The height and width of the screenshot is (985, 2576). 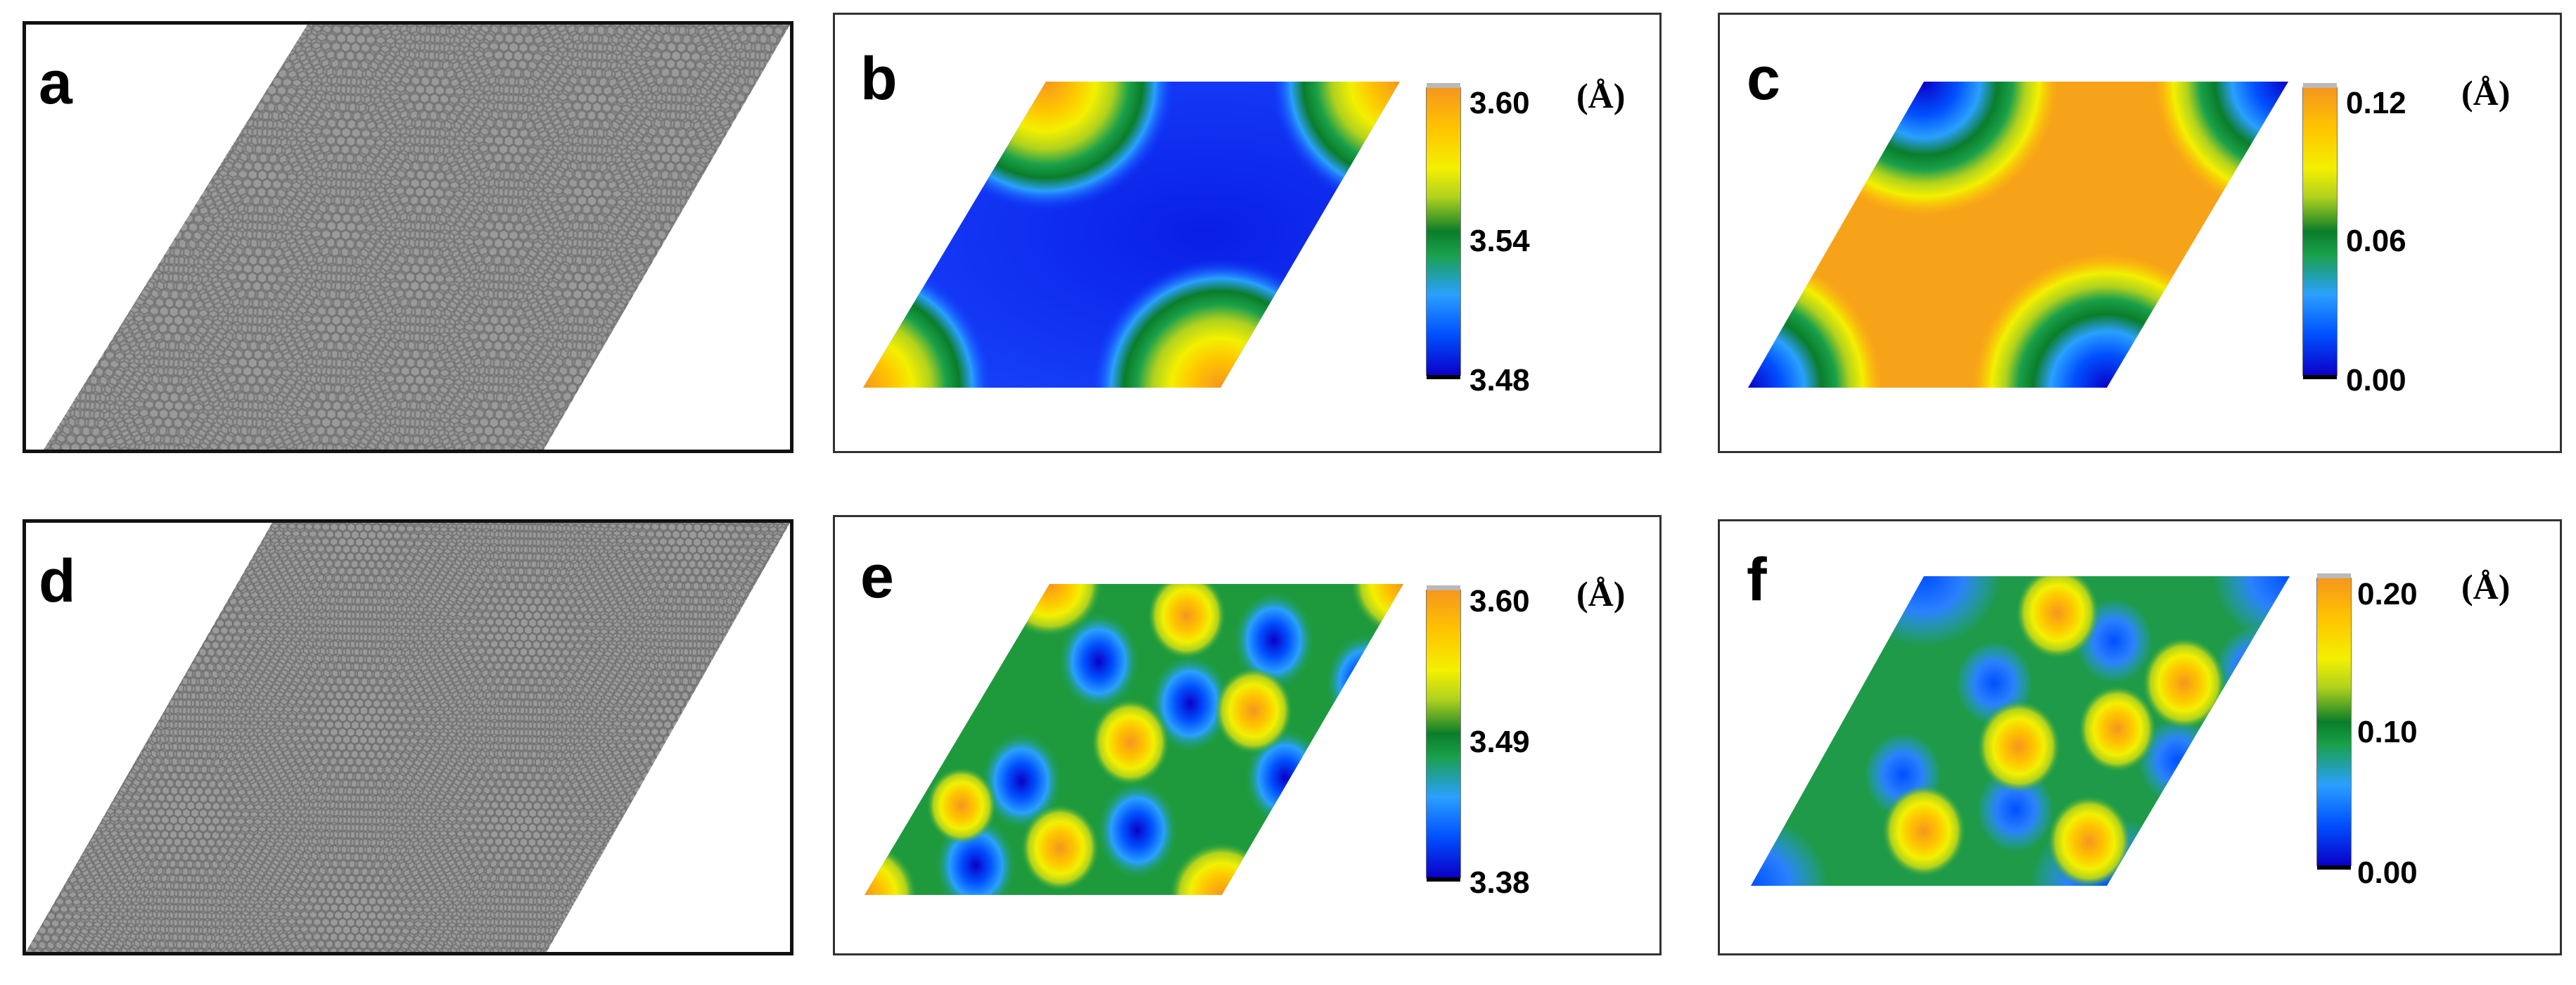 What do you see at coordinates (417, 238) in the screenshot?
I see `lattice-image-a` at bounding box center [417, 238].